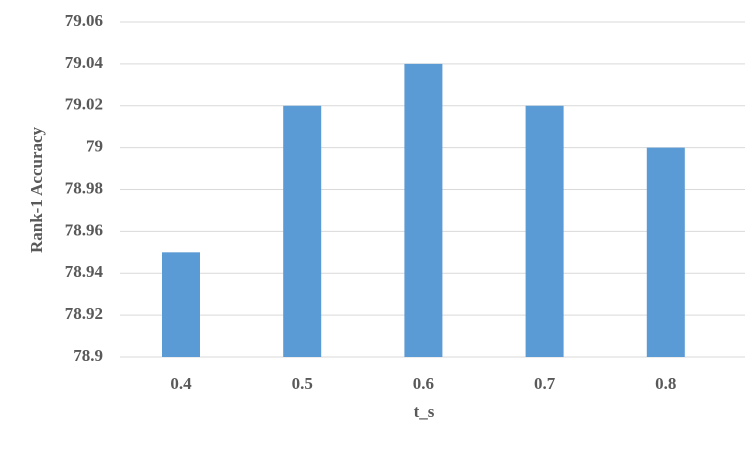 The width and height of the screenshot is (750, 450). What do you see at coordinates (423, 383) in the screenshot?
I see `x-tick-label: 0.6` at bounding box center [423, 383].